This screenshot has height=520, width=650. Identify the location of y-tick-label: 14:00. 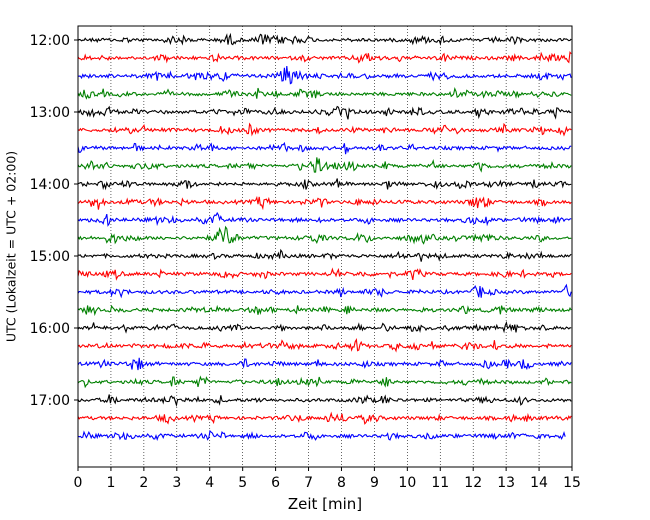
(50, 185).